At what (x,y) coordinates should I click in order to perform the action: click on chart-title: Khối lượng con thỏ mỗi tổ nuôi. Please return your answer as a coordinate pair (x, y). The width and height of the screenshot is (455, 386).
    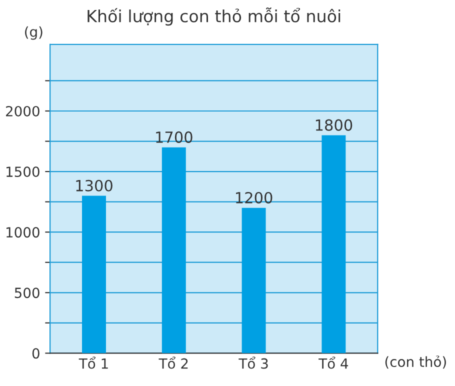
    Looking at the image, I should click on (214, 17).